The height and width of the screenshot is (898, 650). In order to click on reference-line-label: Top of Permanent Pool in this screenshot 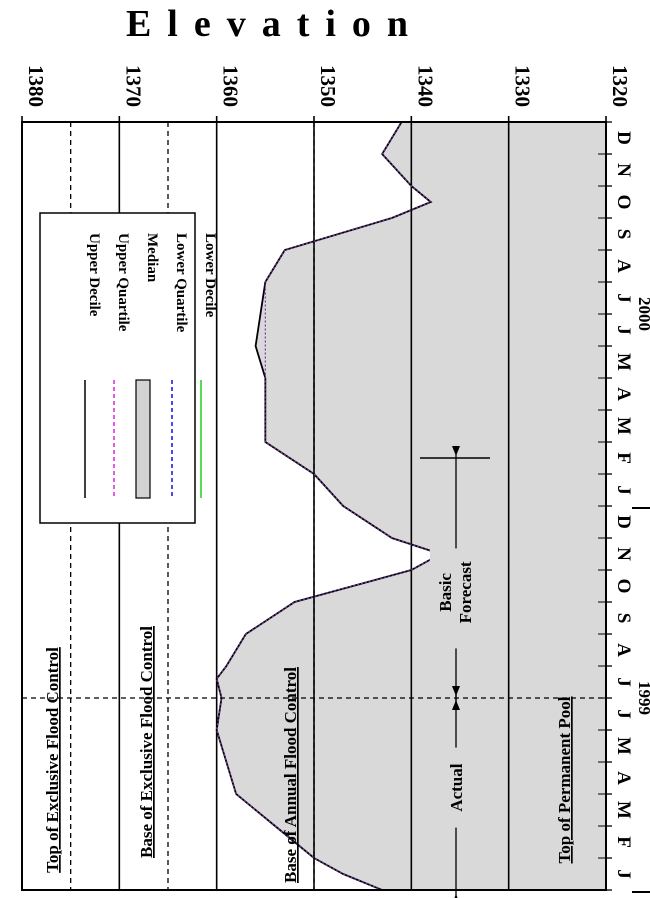, I will do `click(564, 779)`.